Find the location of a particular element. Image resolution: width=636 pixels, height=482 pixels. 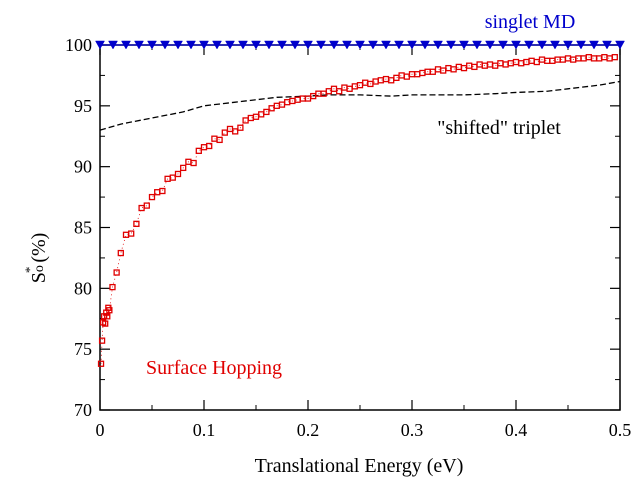

x-tick-label: 0.5 is located at coordinates (620, 430).